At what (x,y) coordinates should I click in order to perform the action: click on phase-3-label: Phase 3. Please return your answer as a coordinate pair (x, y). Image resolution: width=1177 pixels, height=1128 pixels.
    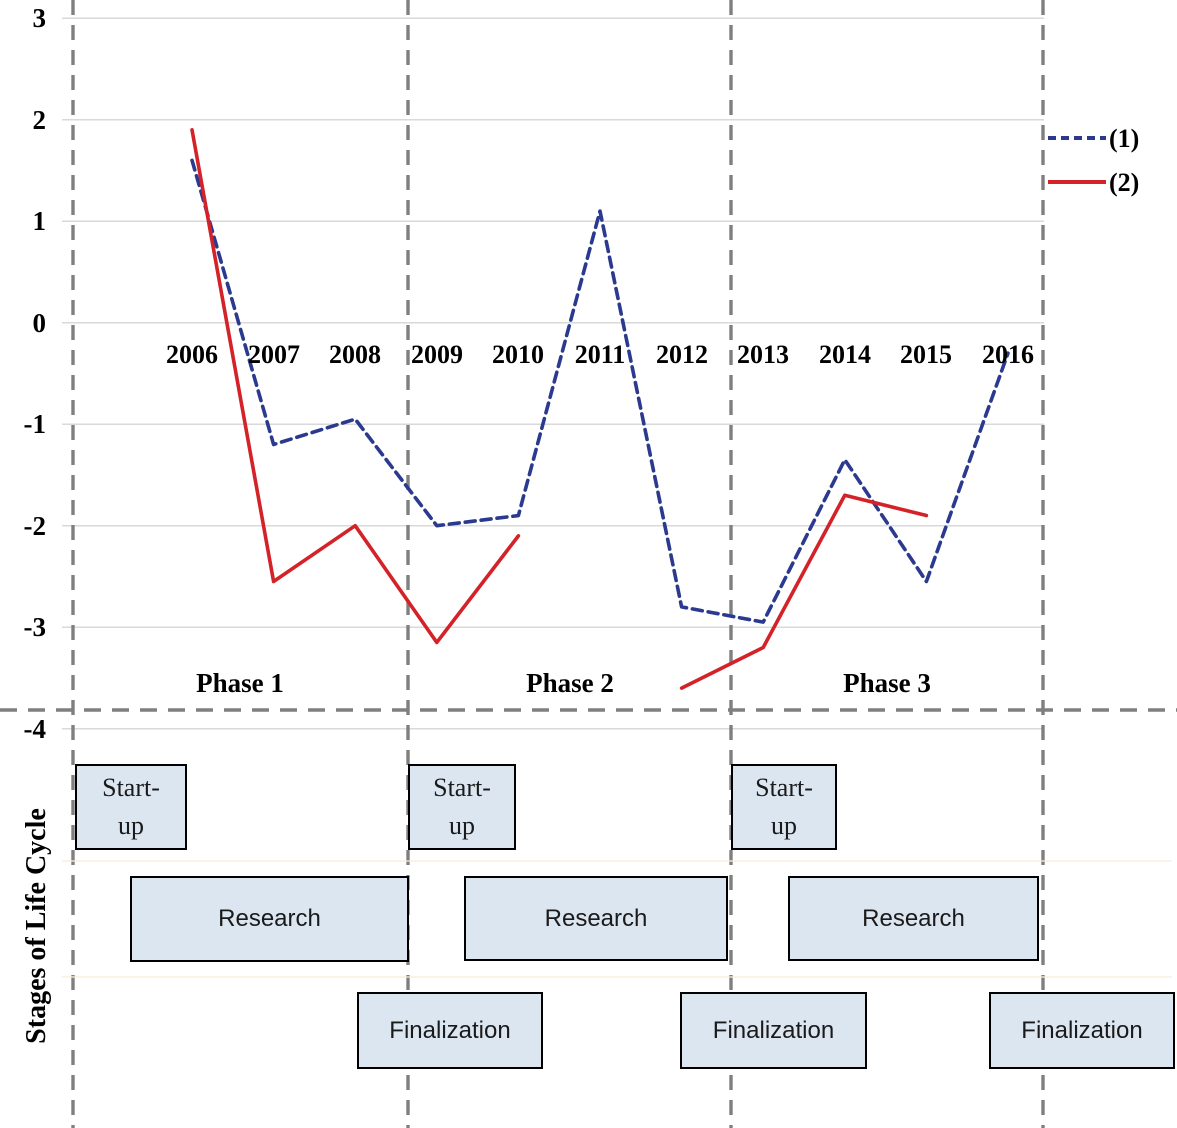
    Looking at the image, I should click on (887, 683).